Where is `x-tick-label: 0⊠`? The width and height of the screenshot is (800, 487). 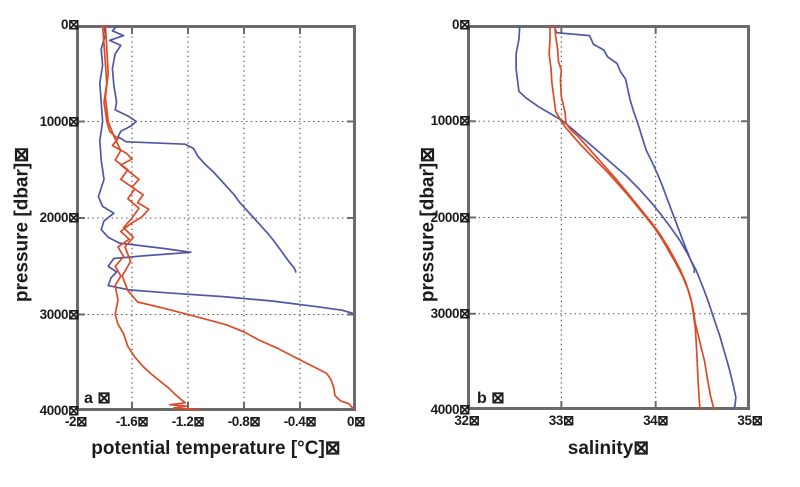 x-tick-label: 0⊠ is located at coordinates (356, 421).